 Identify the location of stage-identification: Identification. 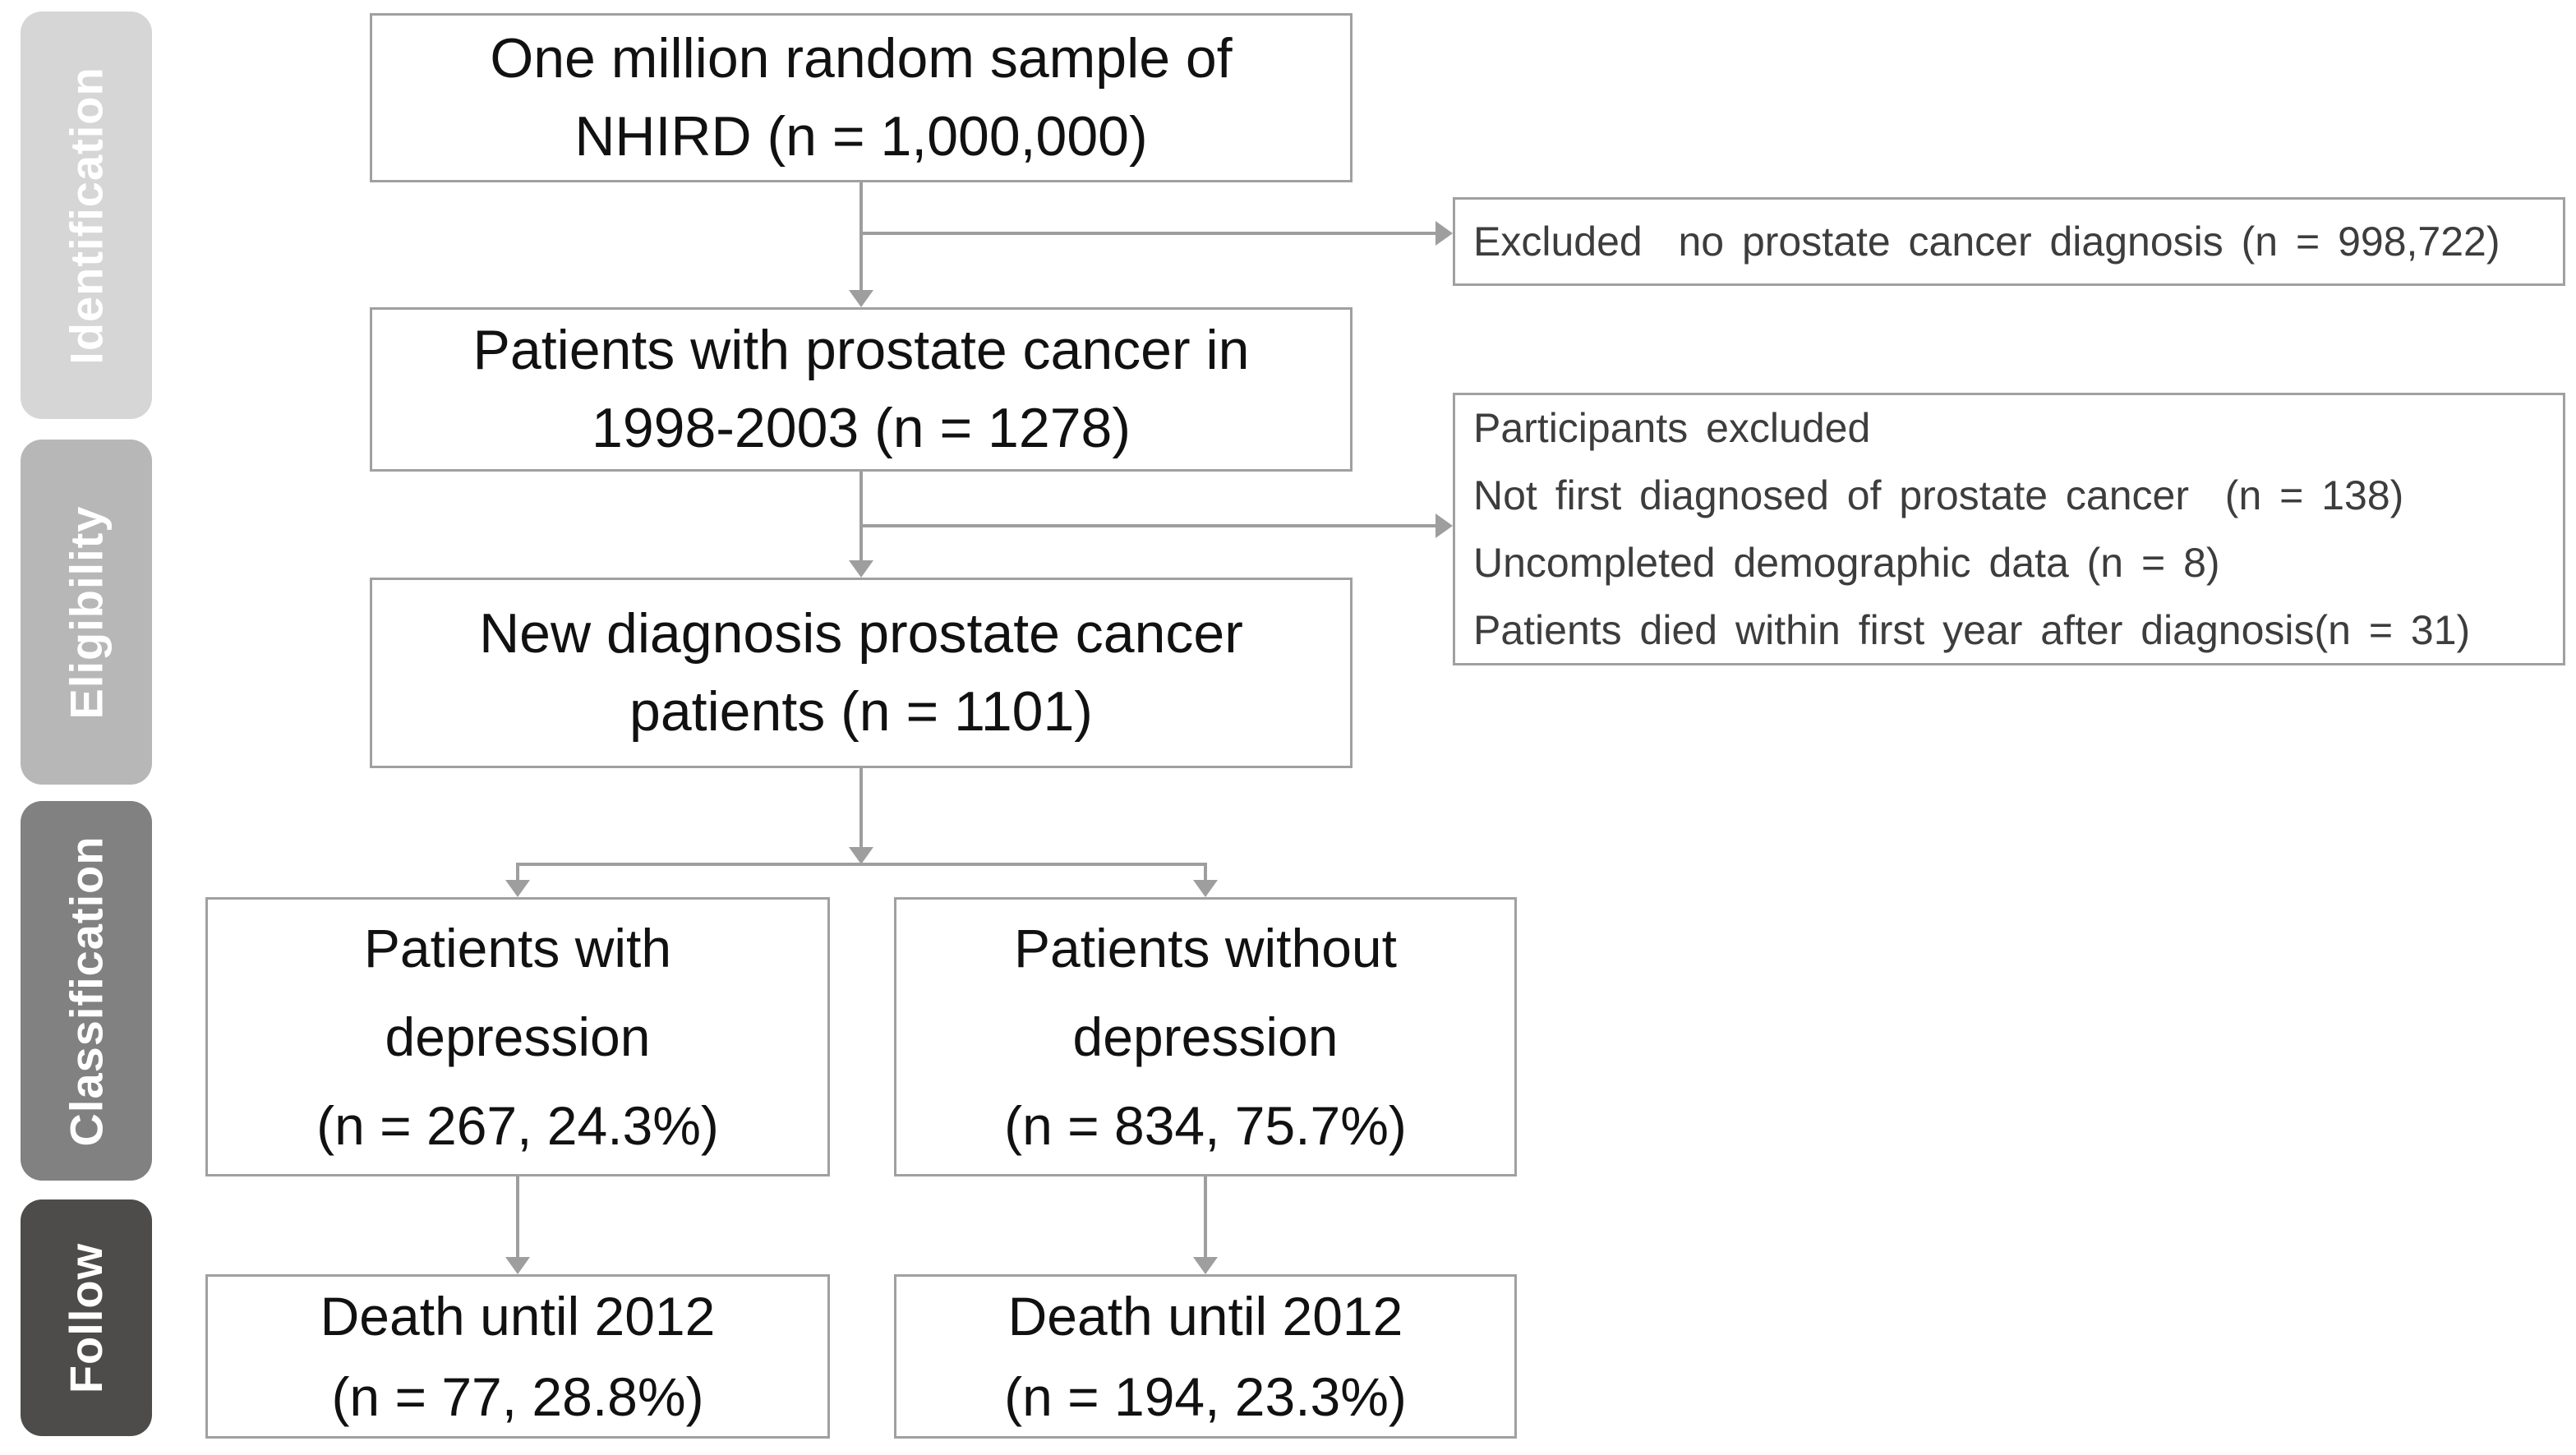
(86, 215).